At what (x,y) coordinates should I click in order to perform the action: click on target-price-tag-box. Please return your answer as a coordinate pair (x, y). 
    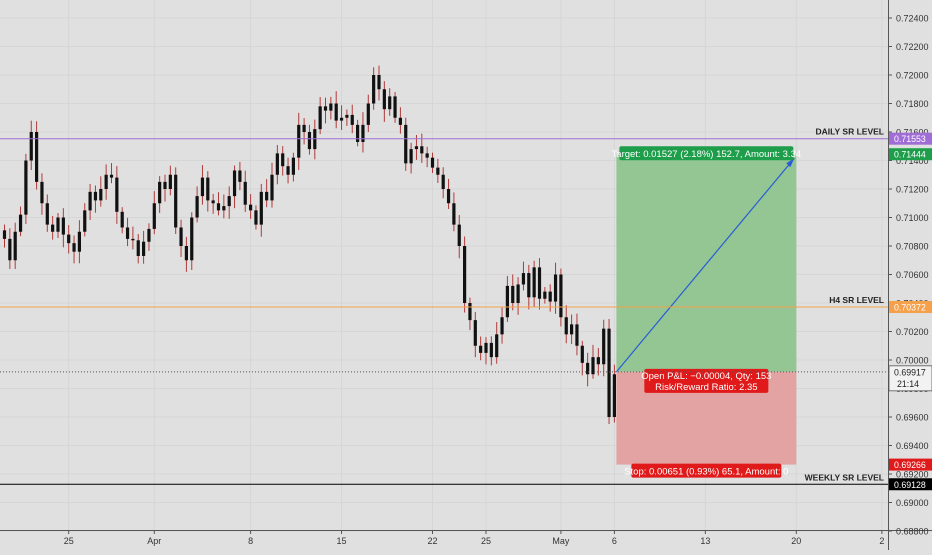
    Looking at the image, I should click on (910, 154).